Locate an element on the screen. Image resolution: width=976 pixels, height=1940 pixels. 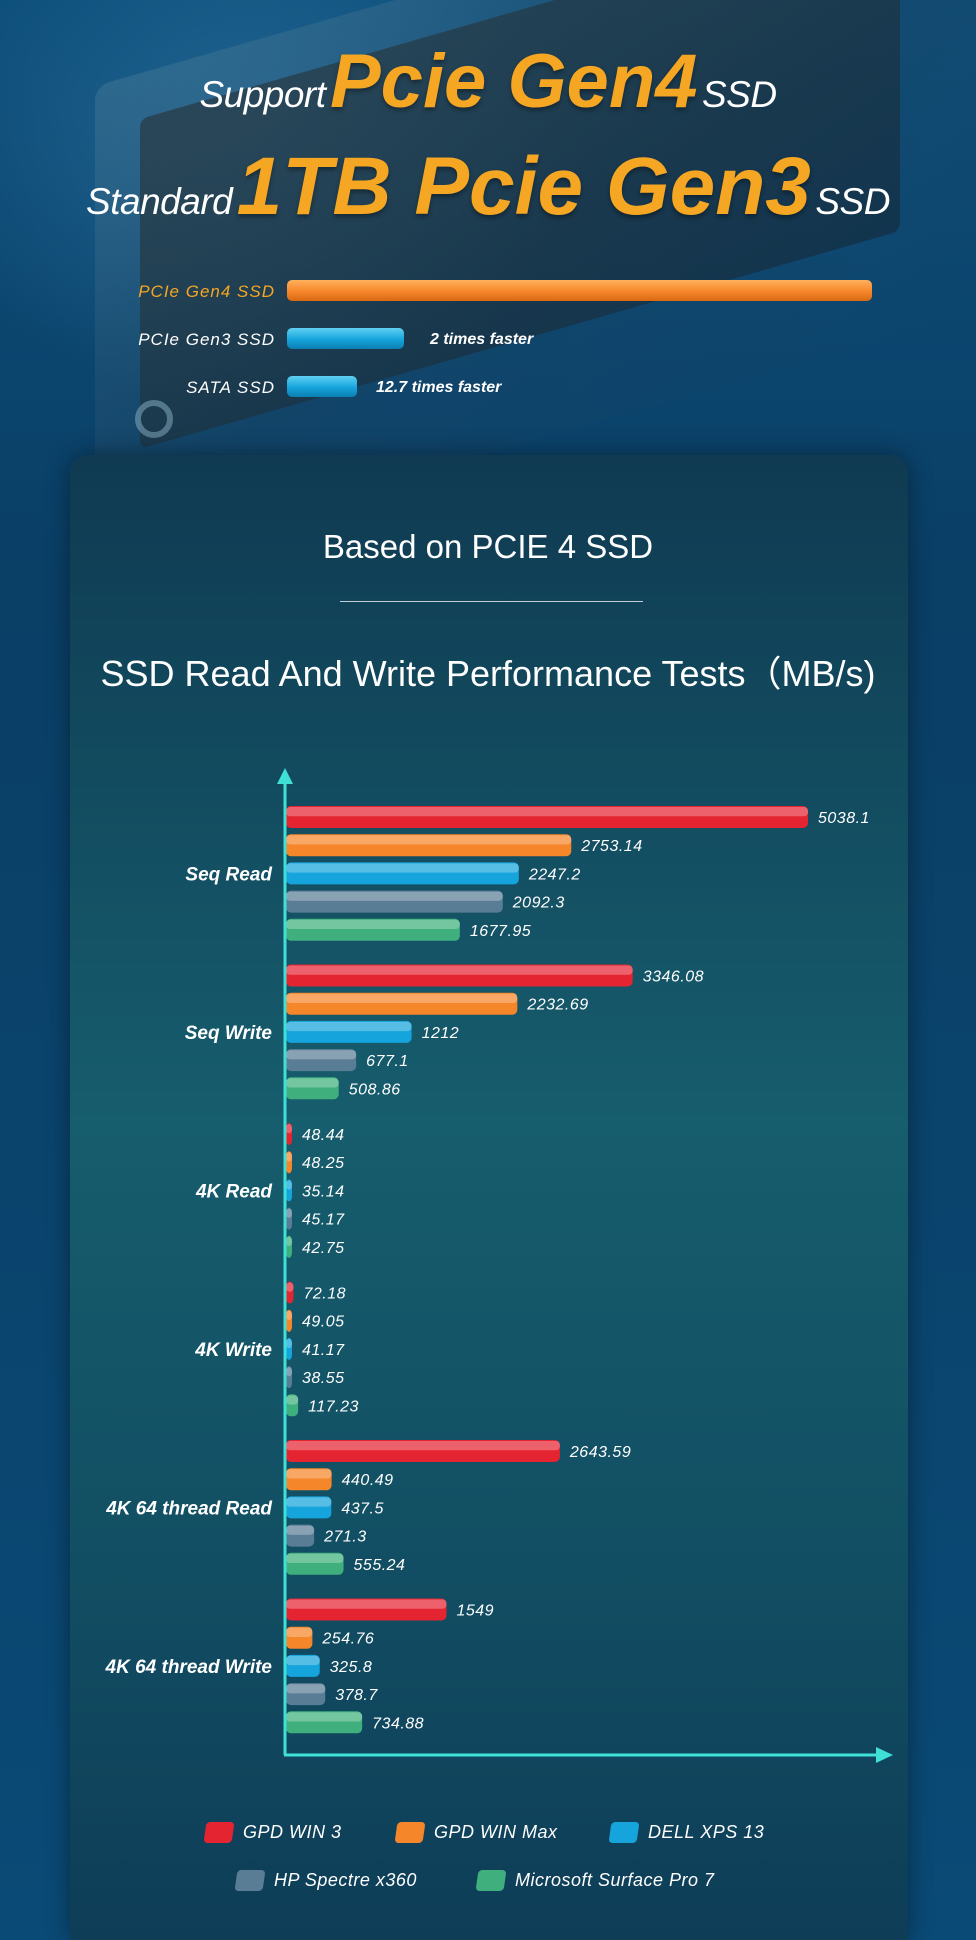
category-label-4k-write: 4K Write is located at coordinates (233, 1350).